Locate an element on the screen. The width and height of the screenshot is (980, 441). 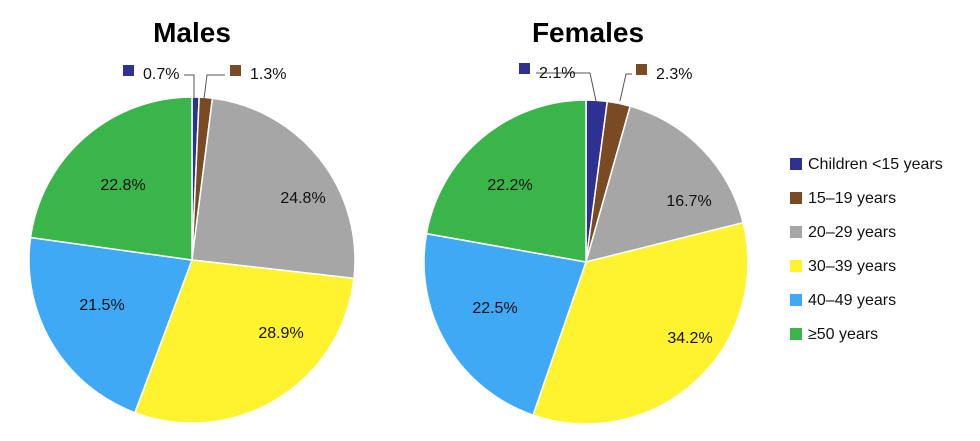
legend-label-children-under-15: Children <15 years is located at coordinates (875, 164).